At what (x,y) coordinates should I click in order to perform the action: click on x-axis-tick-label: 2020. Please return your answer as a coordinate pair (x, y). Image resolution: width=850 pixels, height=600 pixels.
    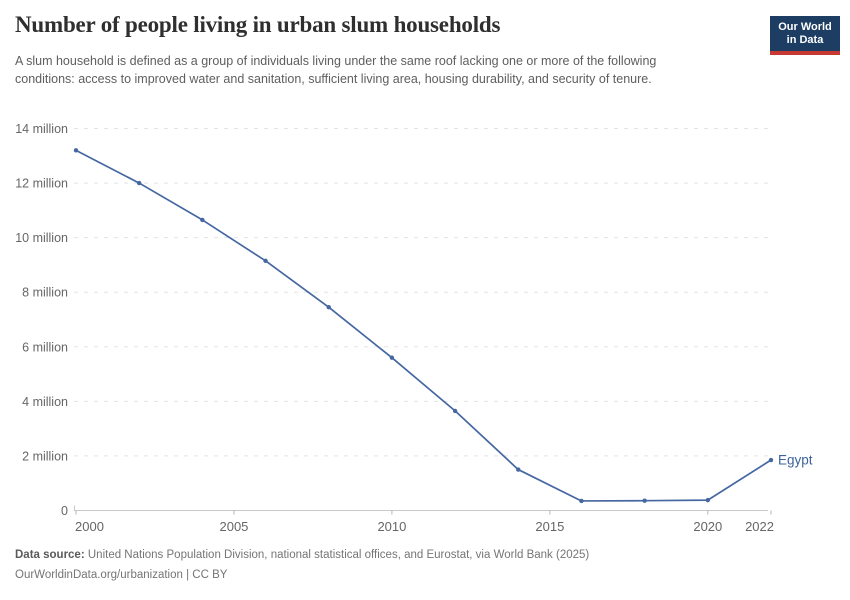
    Looking at the image, I should click on (707, 526).